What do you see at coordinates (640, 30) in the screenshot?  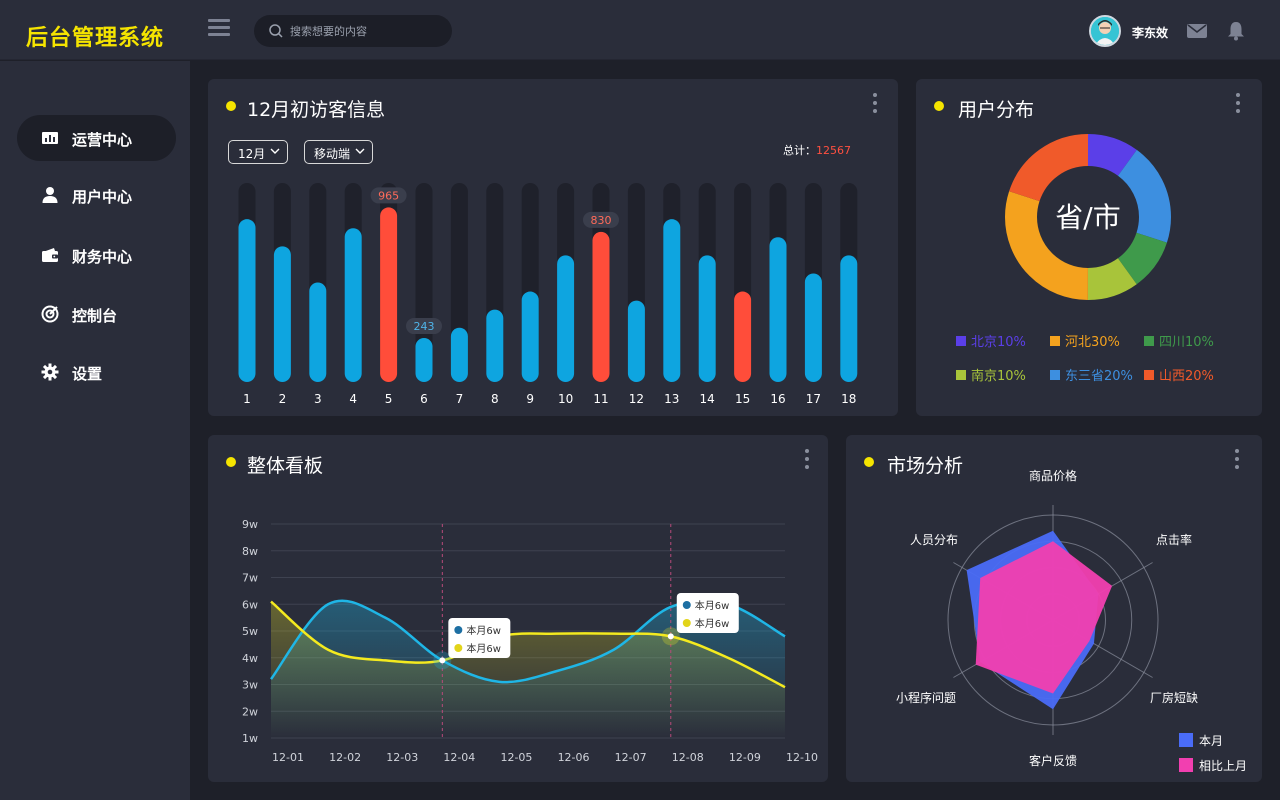 I see `top-bar: 后台管理系统 李东效` at bounding box center [640, 30].